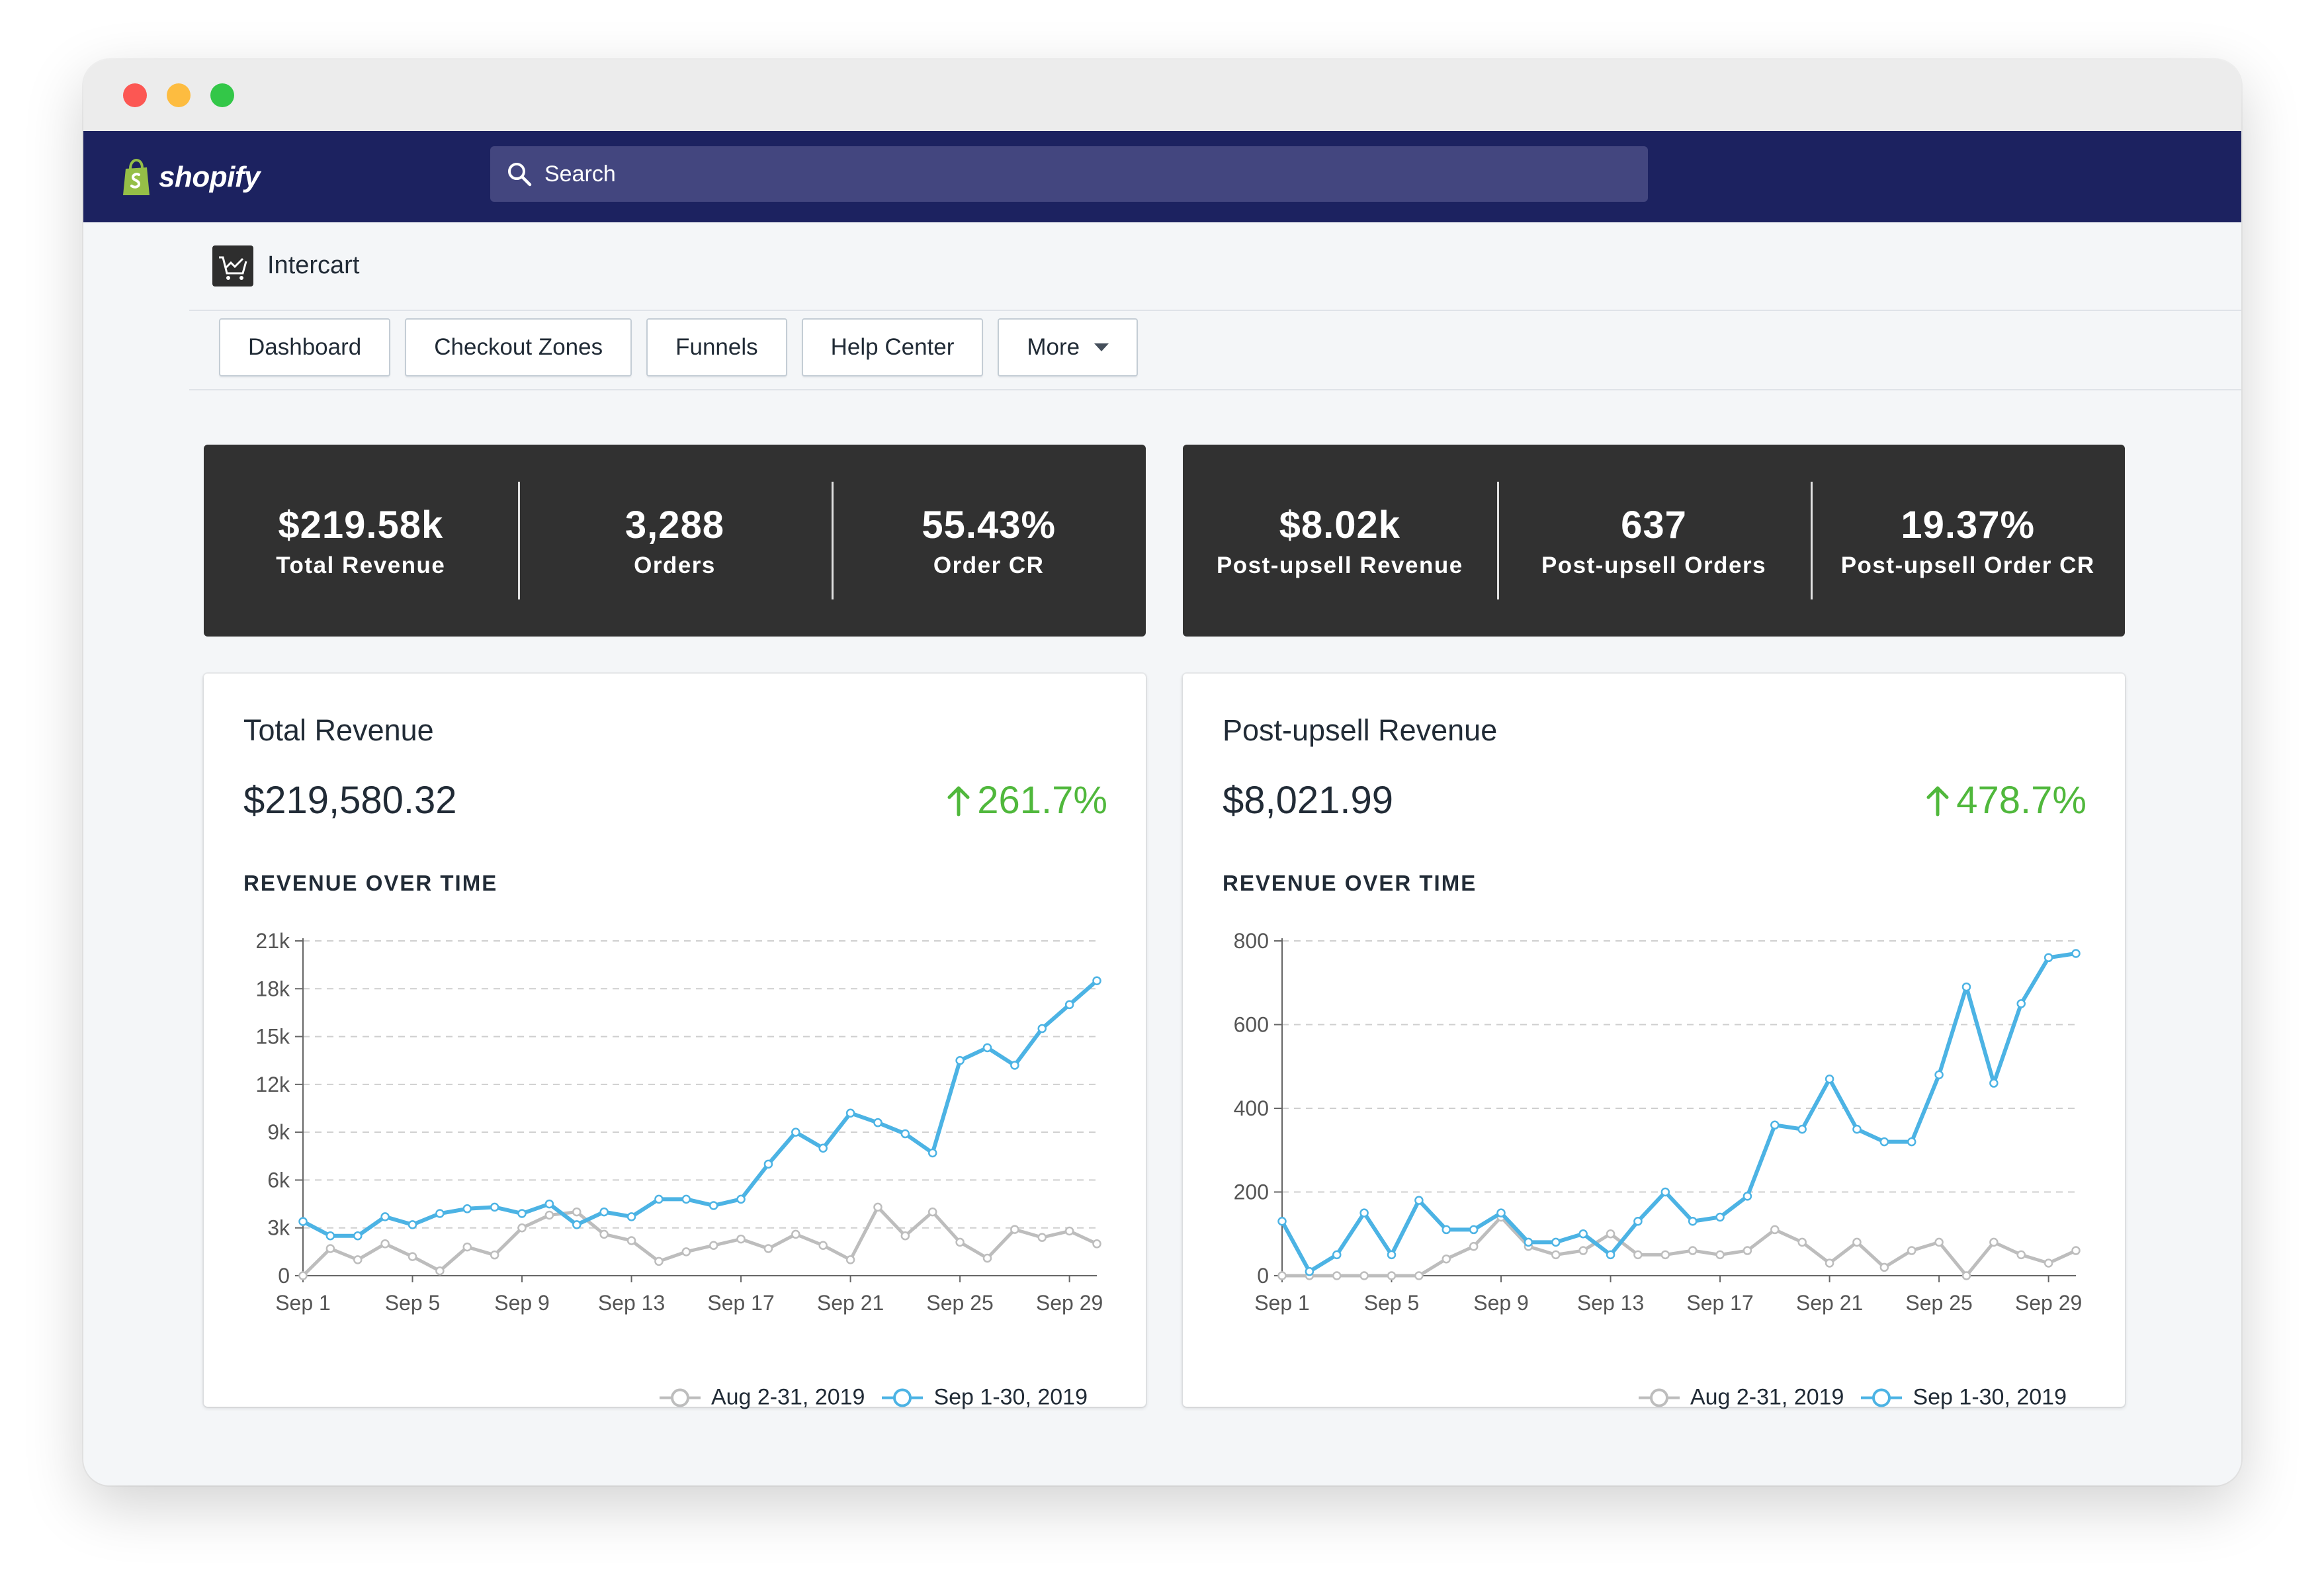 The width and height of the screenshot is (2324, 1590). I want to click on nav-help-center-button: Help Center, so click(892, 347).